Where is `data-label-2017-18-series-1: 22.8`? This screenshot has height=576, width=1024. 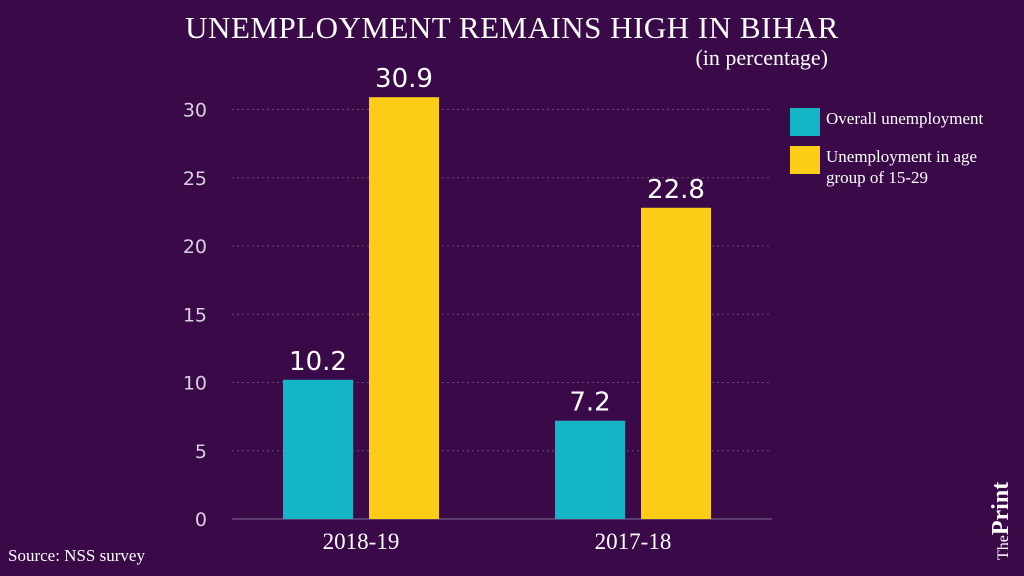 data-label-2017-18-series-1: 22.8 is located at coordinates (676, 190).